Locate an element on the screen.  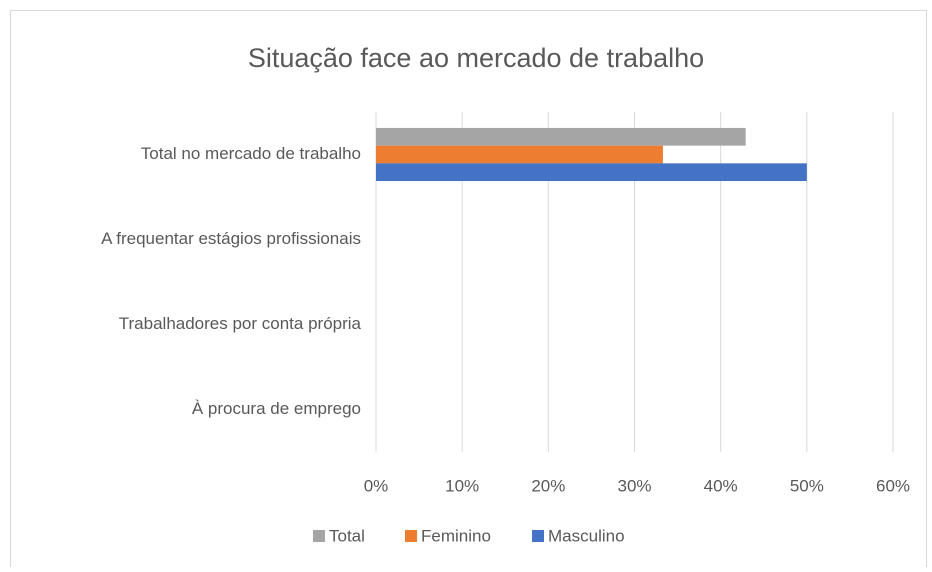
y-tick-label: Trabalhadores por conta própria is located at coordinates (240, 323).